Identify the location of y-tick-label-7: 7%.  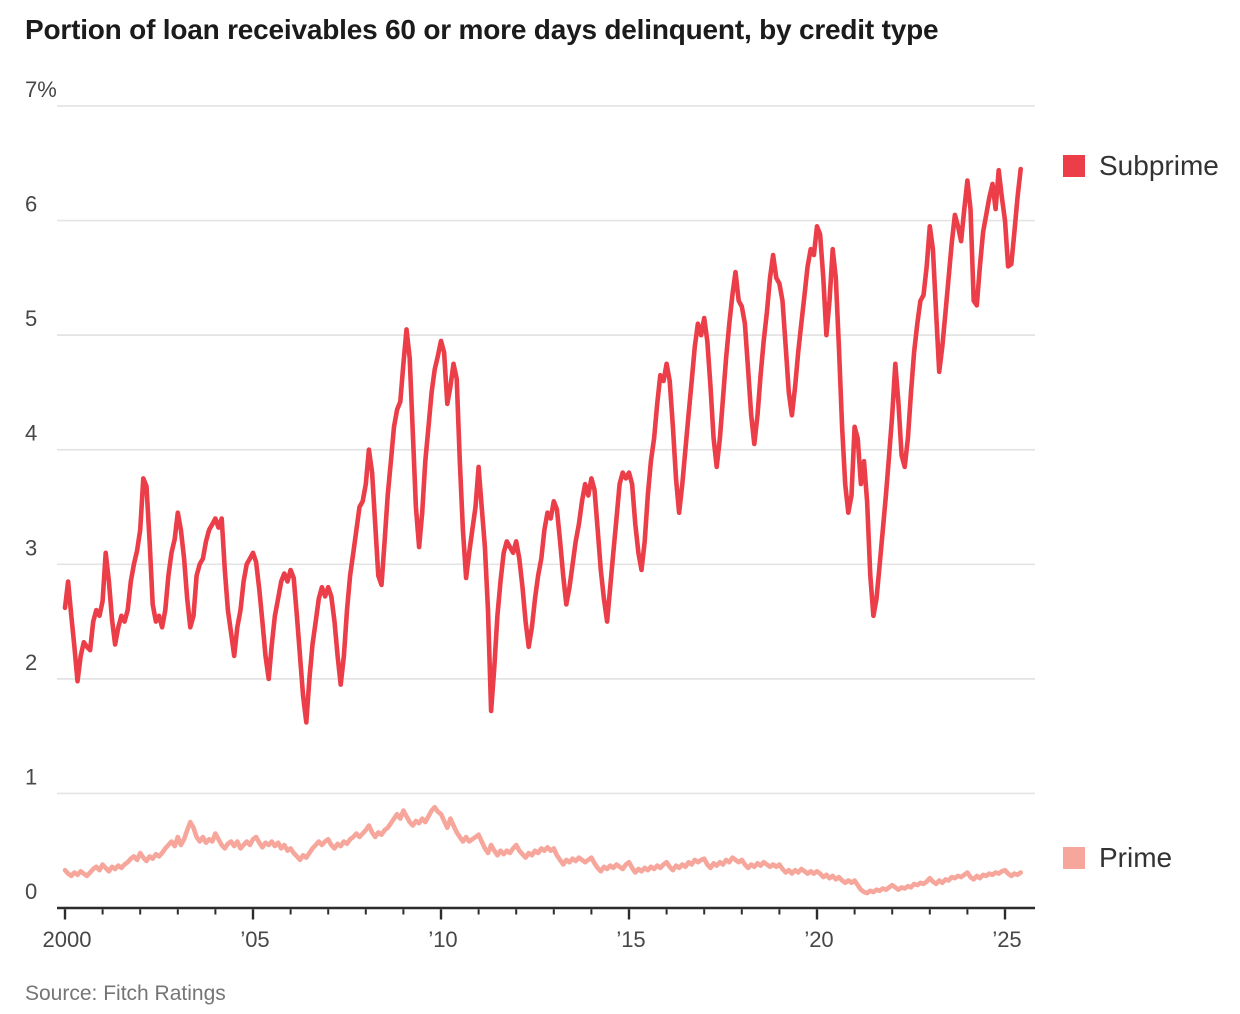
(41, 89).